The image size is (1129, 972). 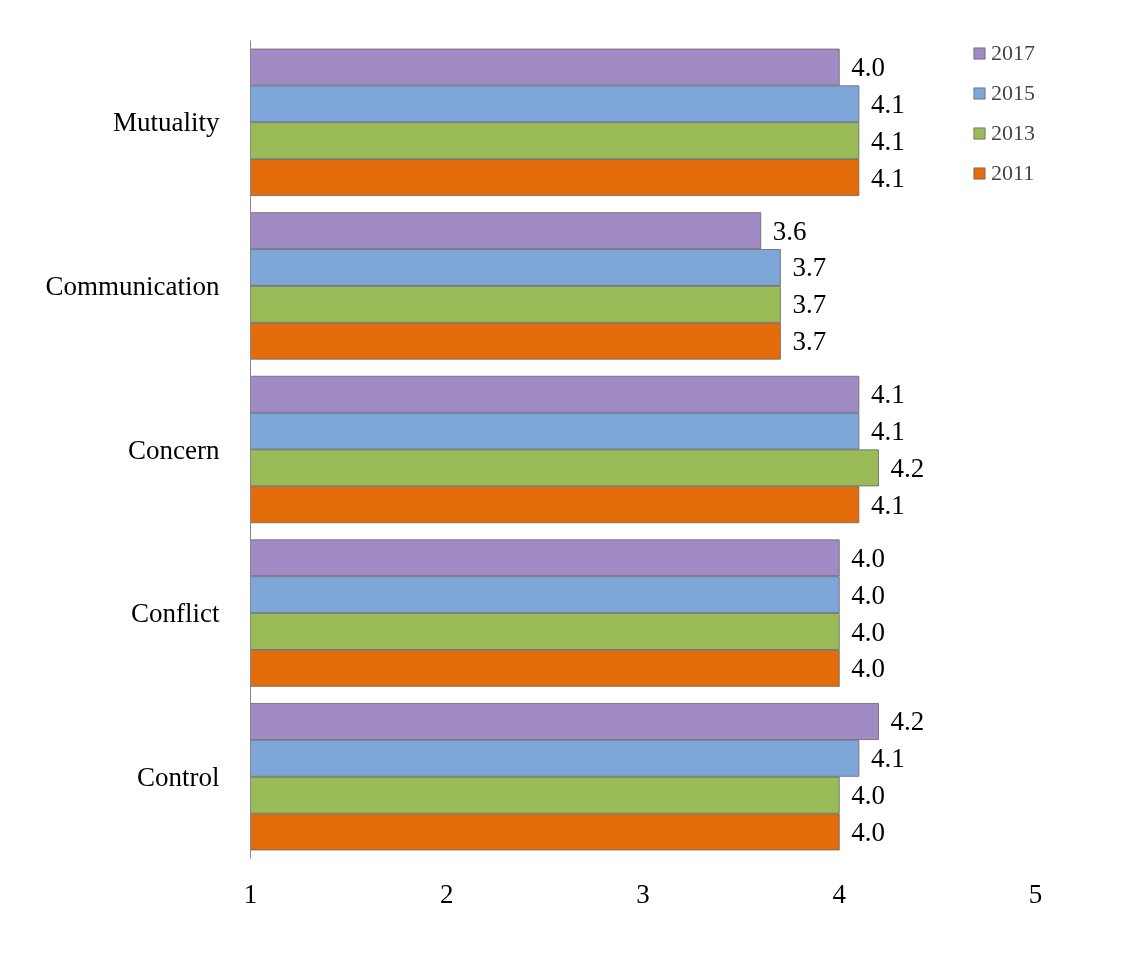 What do you see at coordinates (166, 122) in the screenshot?
I see `y-tick-label: Mutuality` at bounding box center [166, 122].